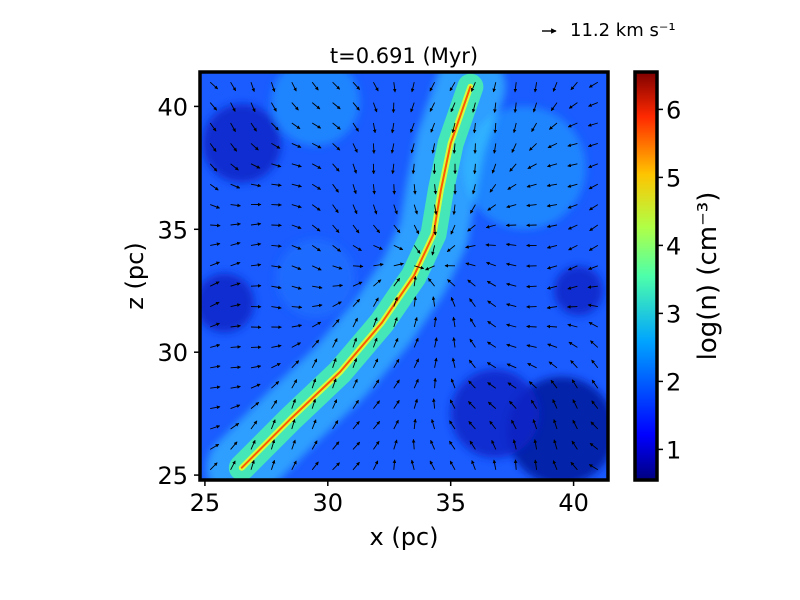 The width and height of the screenshot is (800, 600). What do you see at coordinates (708, 276) in the screenshot?
I see `colorbar-label: log(n) (cm⁻³)` at bounding box center [708, 276].